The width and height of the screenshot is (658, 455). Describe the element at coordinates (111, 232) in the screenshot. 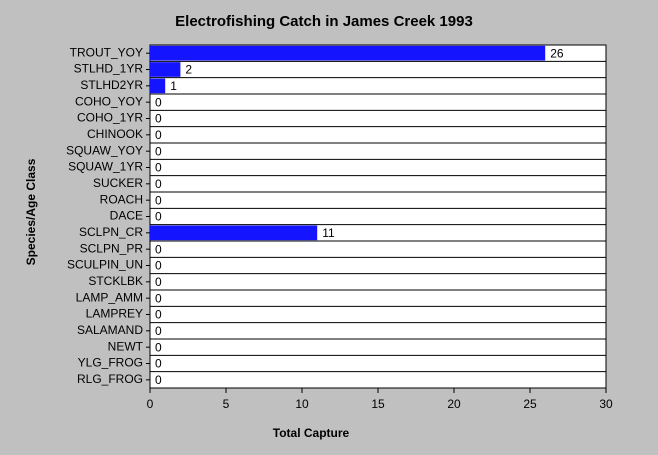

I see `y-tick-label: SCLPN_CR` at that location.